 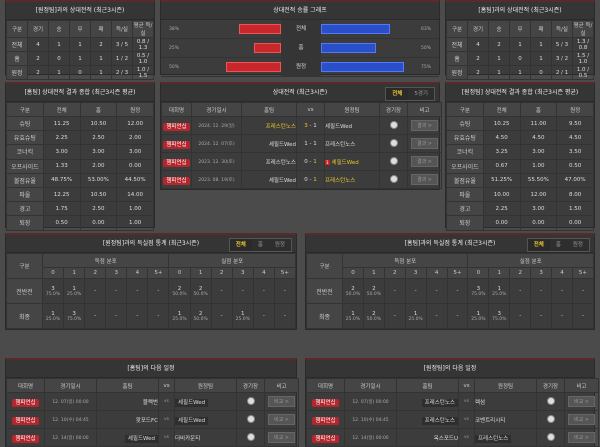 What do you see at coordinates (445, 438) in the screenshot?
I see `home-team: 옥스포드U` at bounding box center [445, 438].